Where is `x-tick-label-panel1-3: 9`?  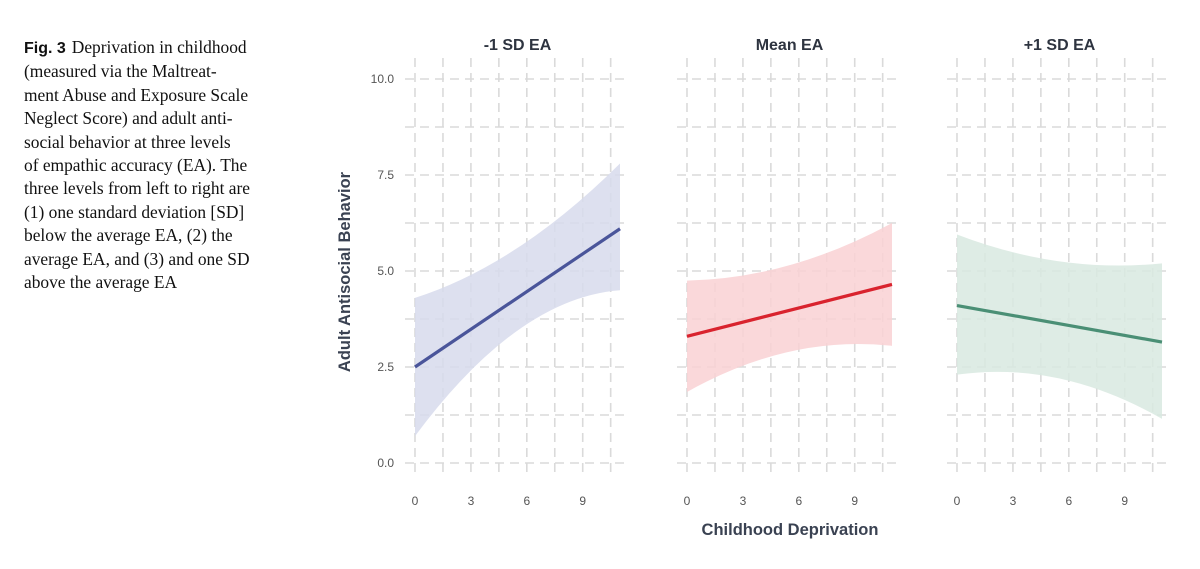 x-tick-label-panel1-3: 9 is located at coordinates (582, 501).